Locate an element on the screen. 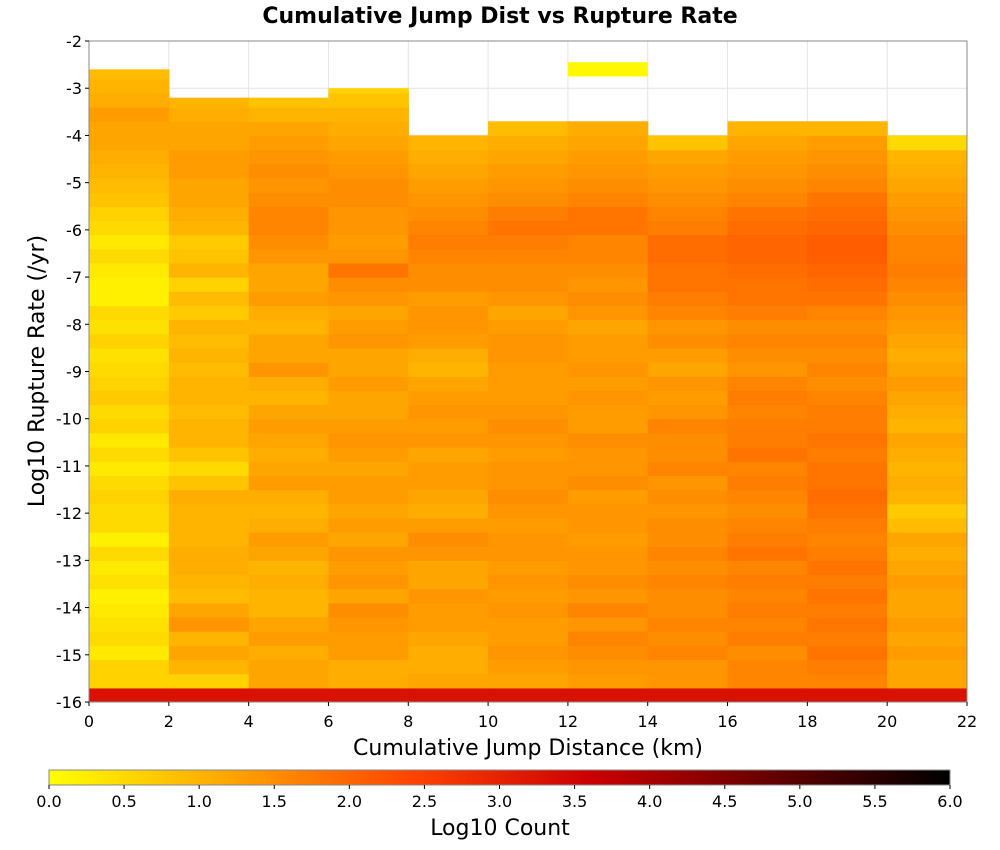 This screenshot has width=1000, height=850. y-tick-label: -13 is located at coordinates (69, 560).